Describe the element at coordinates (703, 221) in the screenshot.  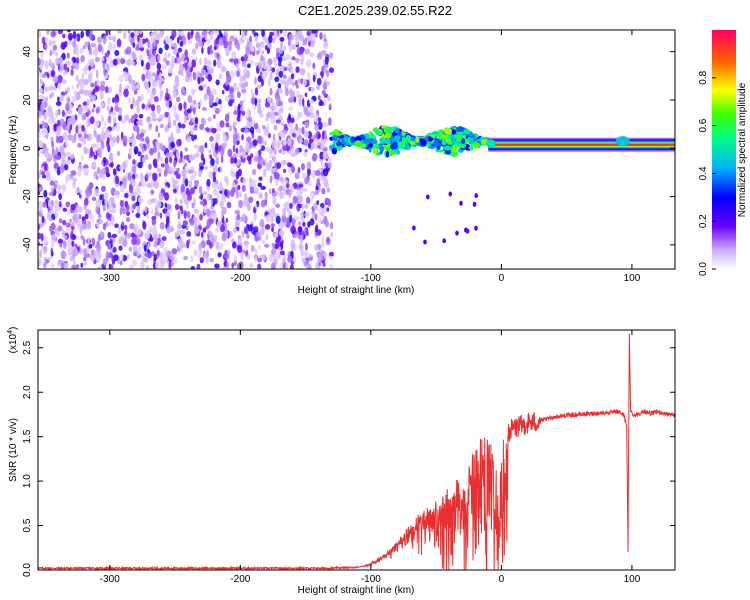
I see `colorbar-tick-label: 0.2` at that location.